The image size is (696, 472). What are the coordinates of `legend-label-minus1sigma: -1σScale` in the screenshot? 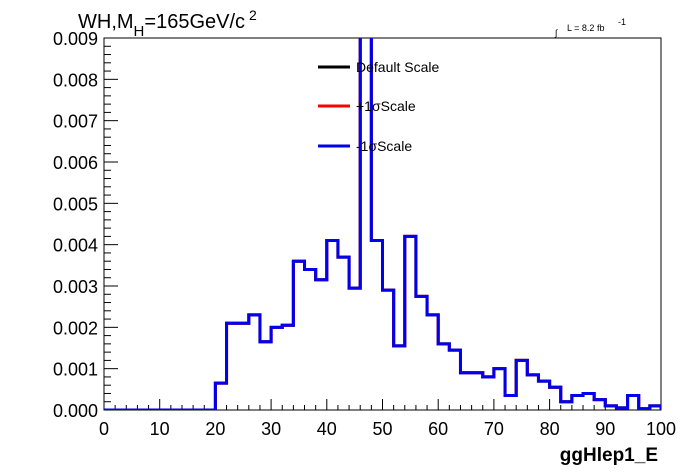 It's located at (384, 146).